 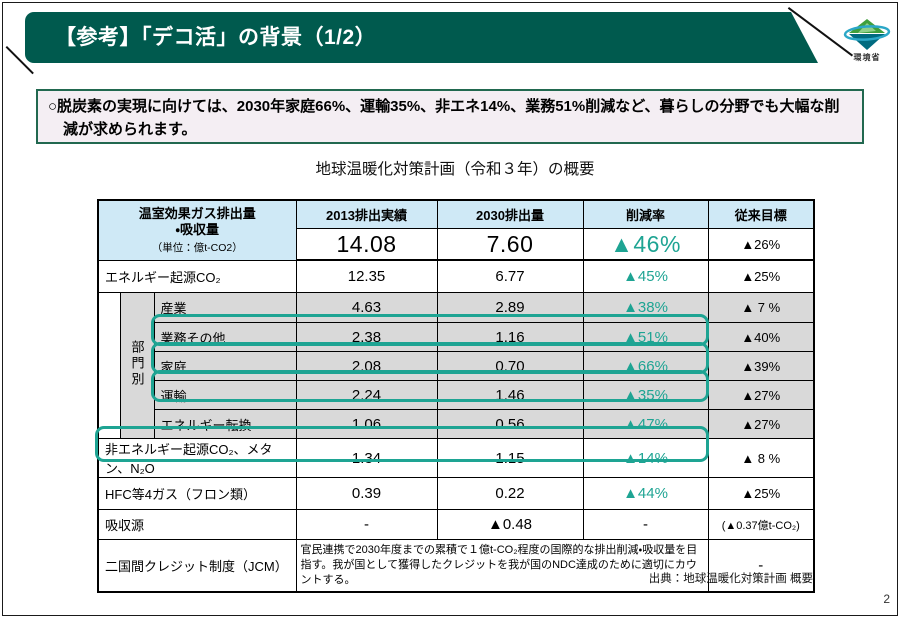 What do you see at coordinates (197, 458) in the screenshot?
I see `row-label: 非エネルギー起源CO₂、メタン、N₂O` at bounding box center [197, 458].